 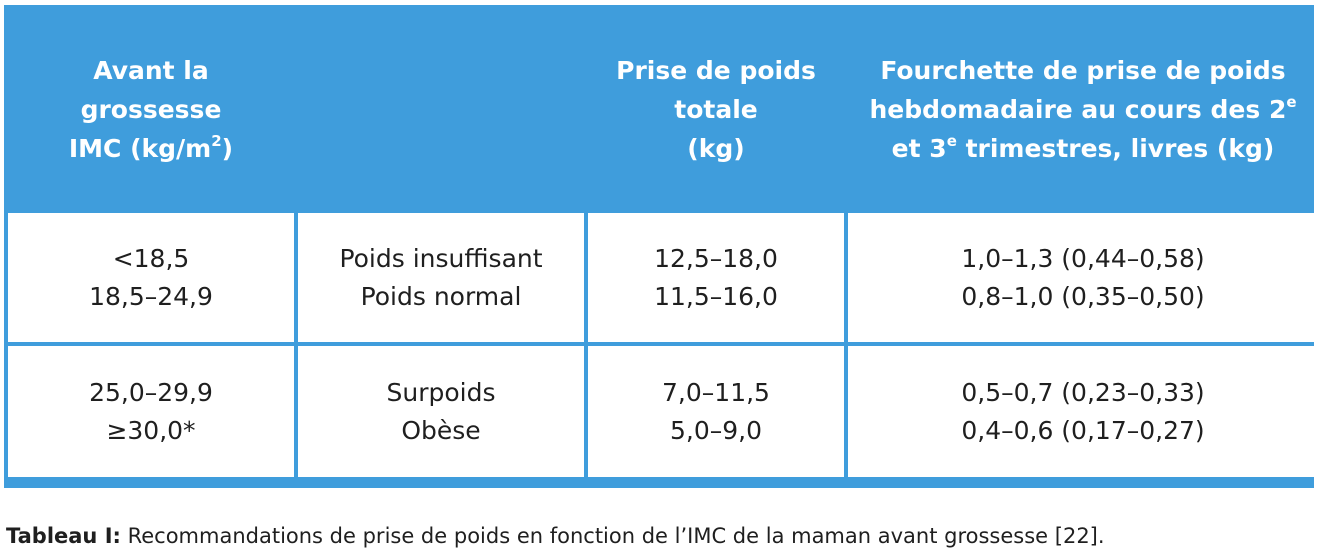 I want to click on row2-imc-b: ≥30,0*, so click(x=151, y=430).